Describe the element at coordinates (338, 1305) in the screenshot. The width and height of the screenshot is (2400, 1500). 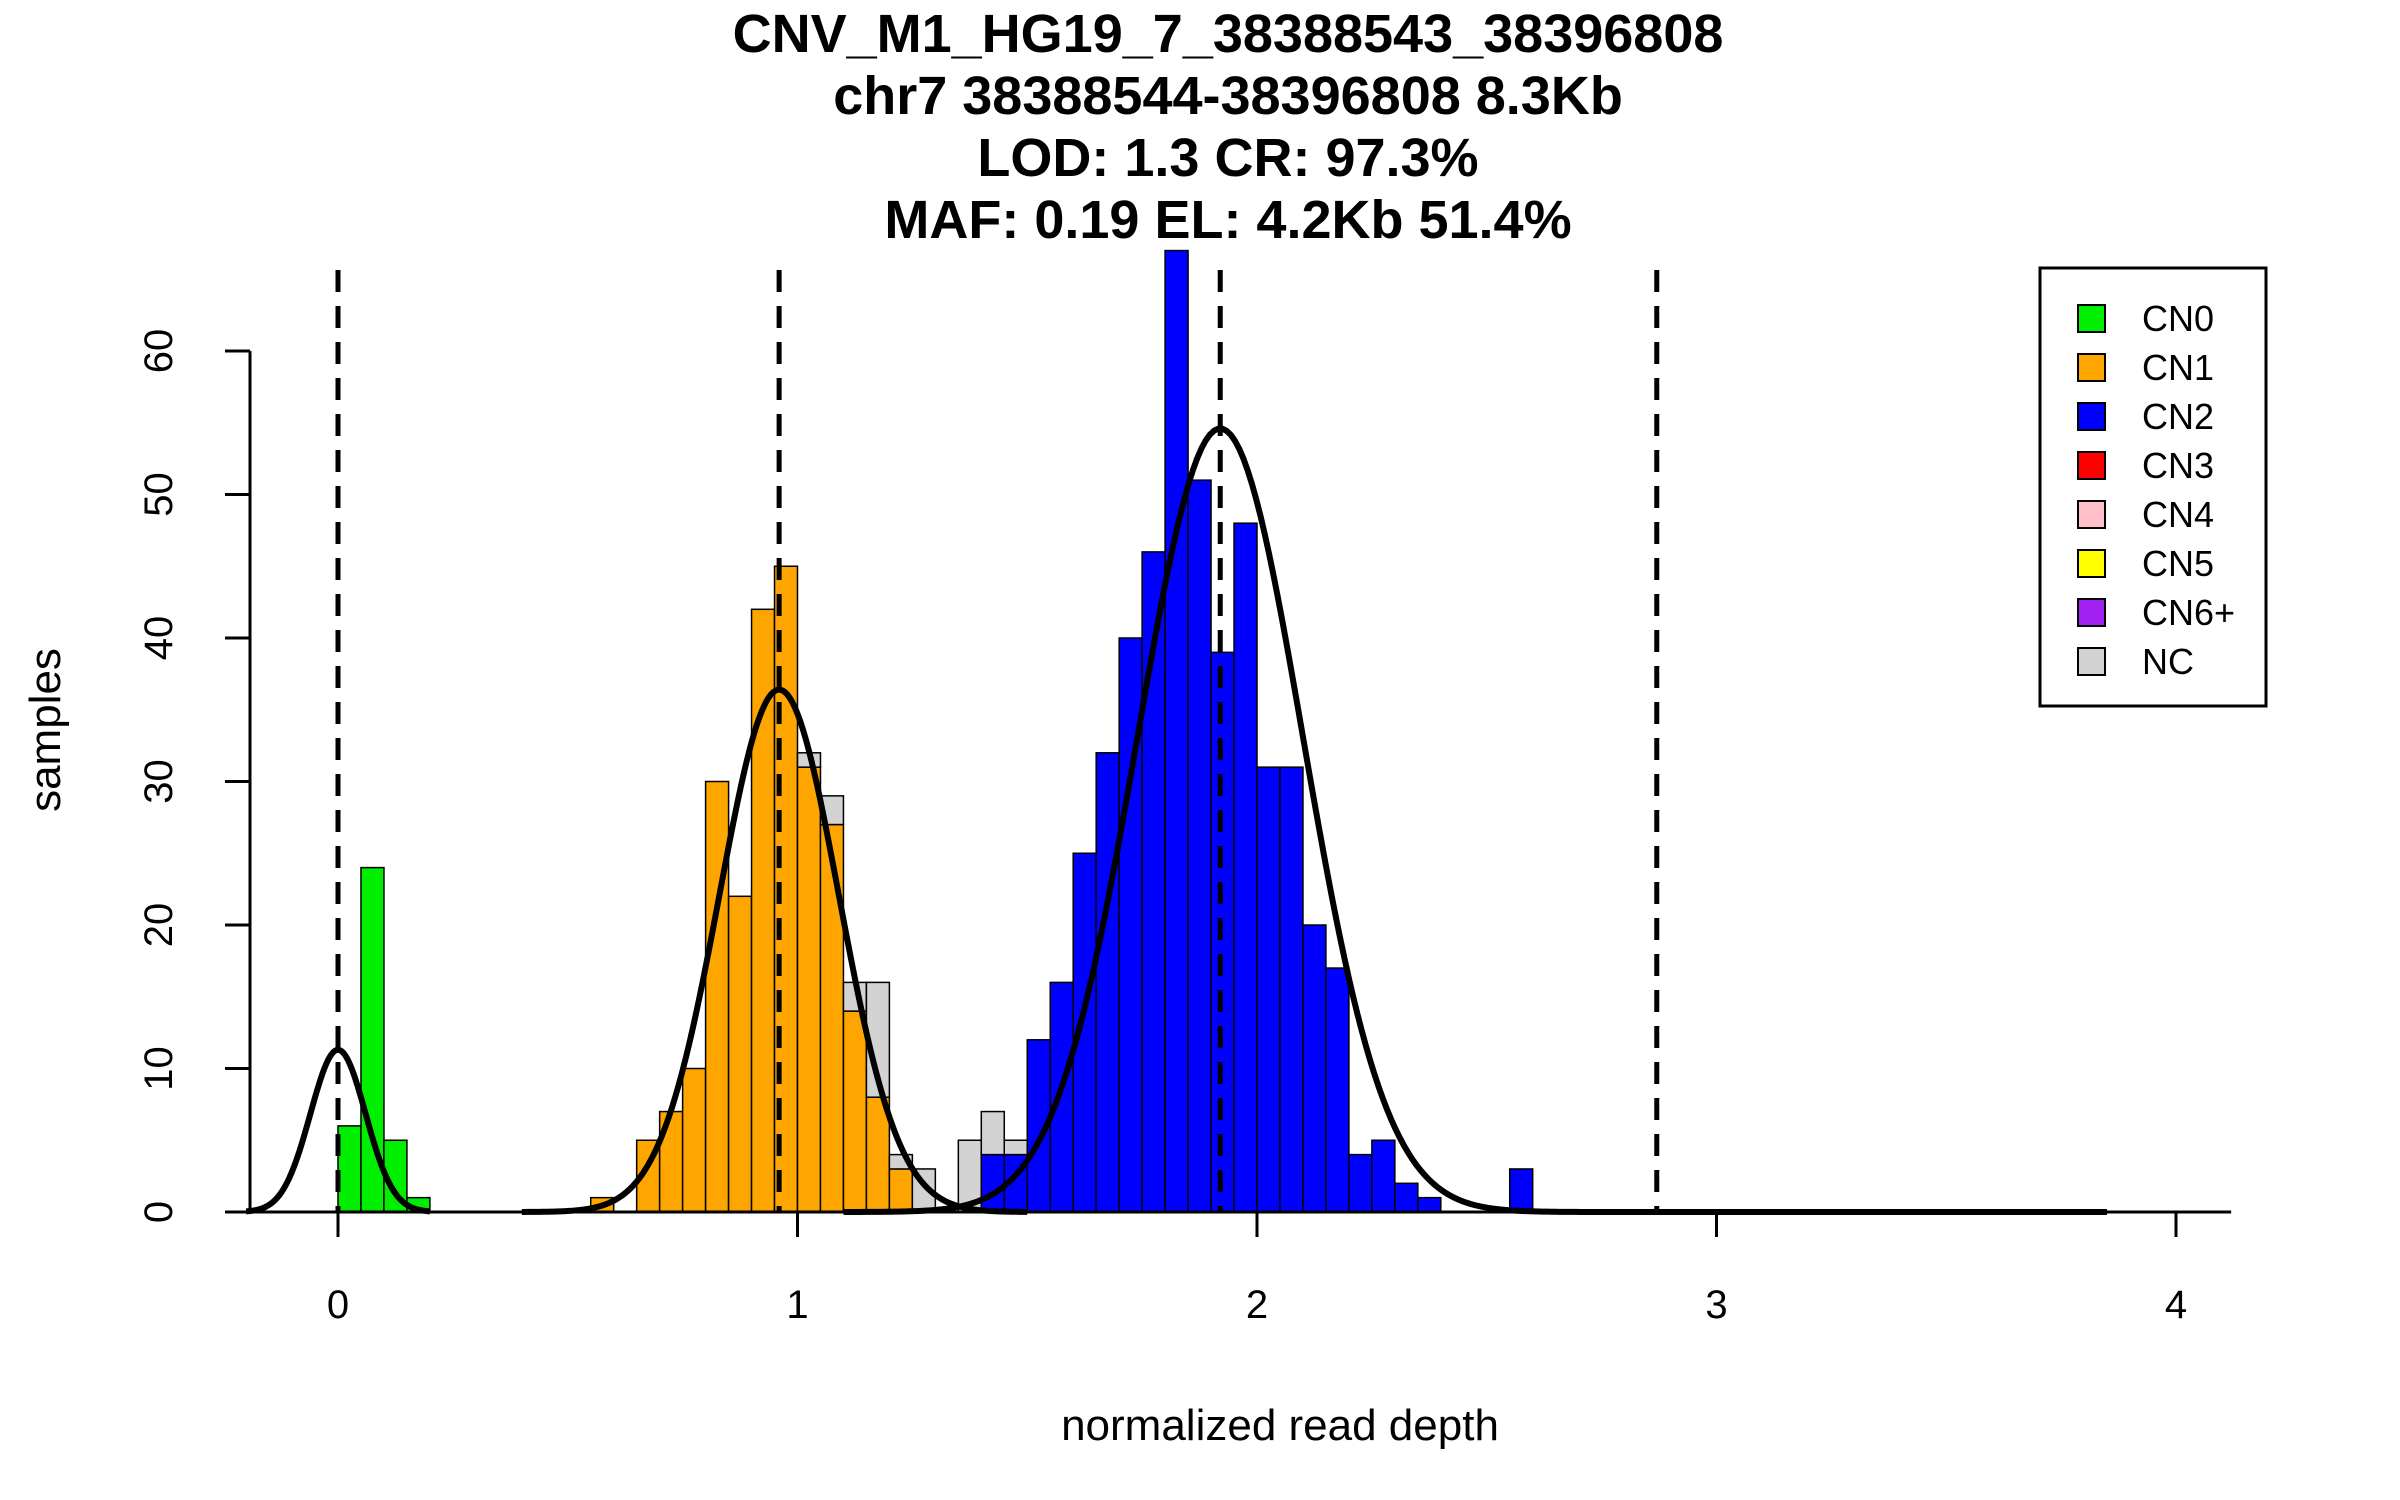
I see `x-tick-label-0: 0` at that location.